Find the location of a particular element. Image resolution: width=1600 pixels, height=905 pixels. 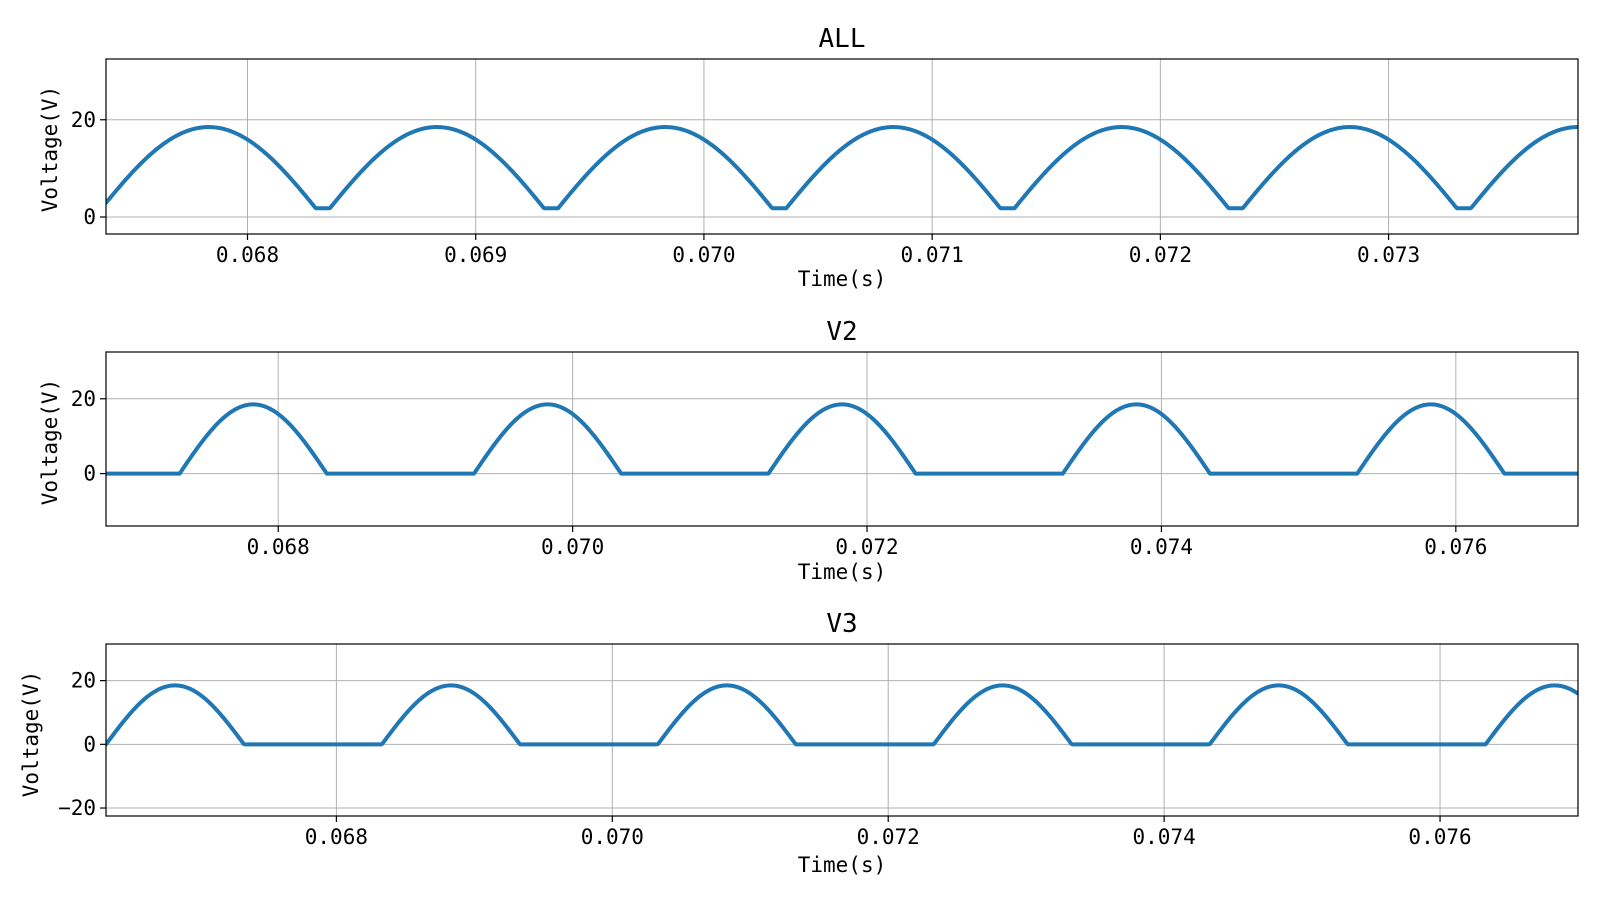

x-tick-label: 0.069 is located at coordinates (475, 255).